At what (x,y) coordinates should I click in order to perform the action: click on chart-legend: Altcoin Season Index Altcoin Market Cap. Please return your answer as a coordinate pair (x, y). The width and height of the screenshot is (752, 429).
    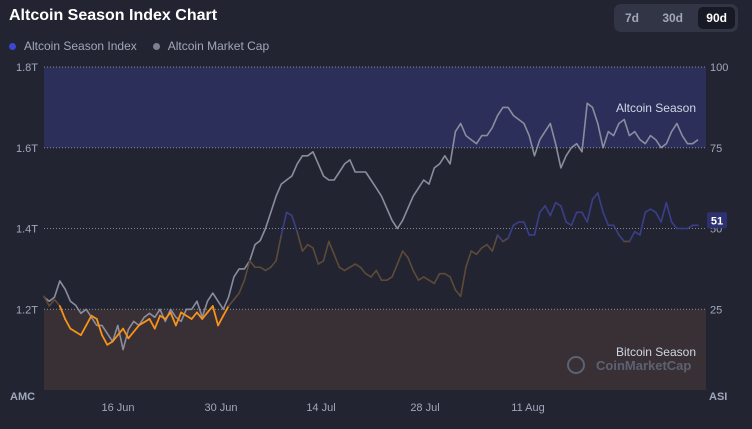
    Looking at the image, I should click on (147, 46).